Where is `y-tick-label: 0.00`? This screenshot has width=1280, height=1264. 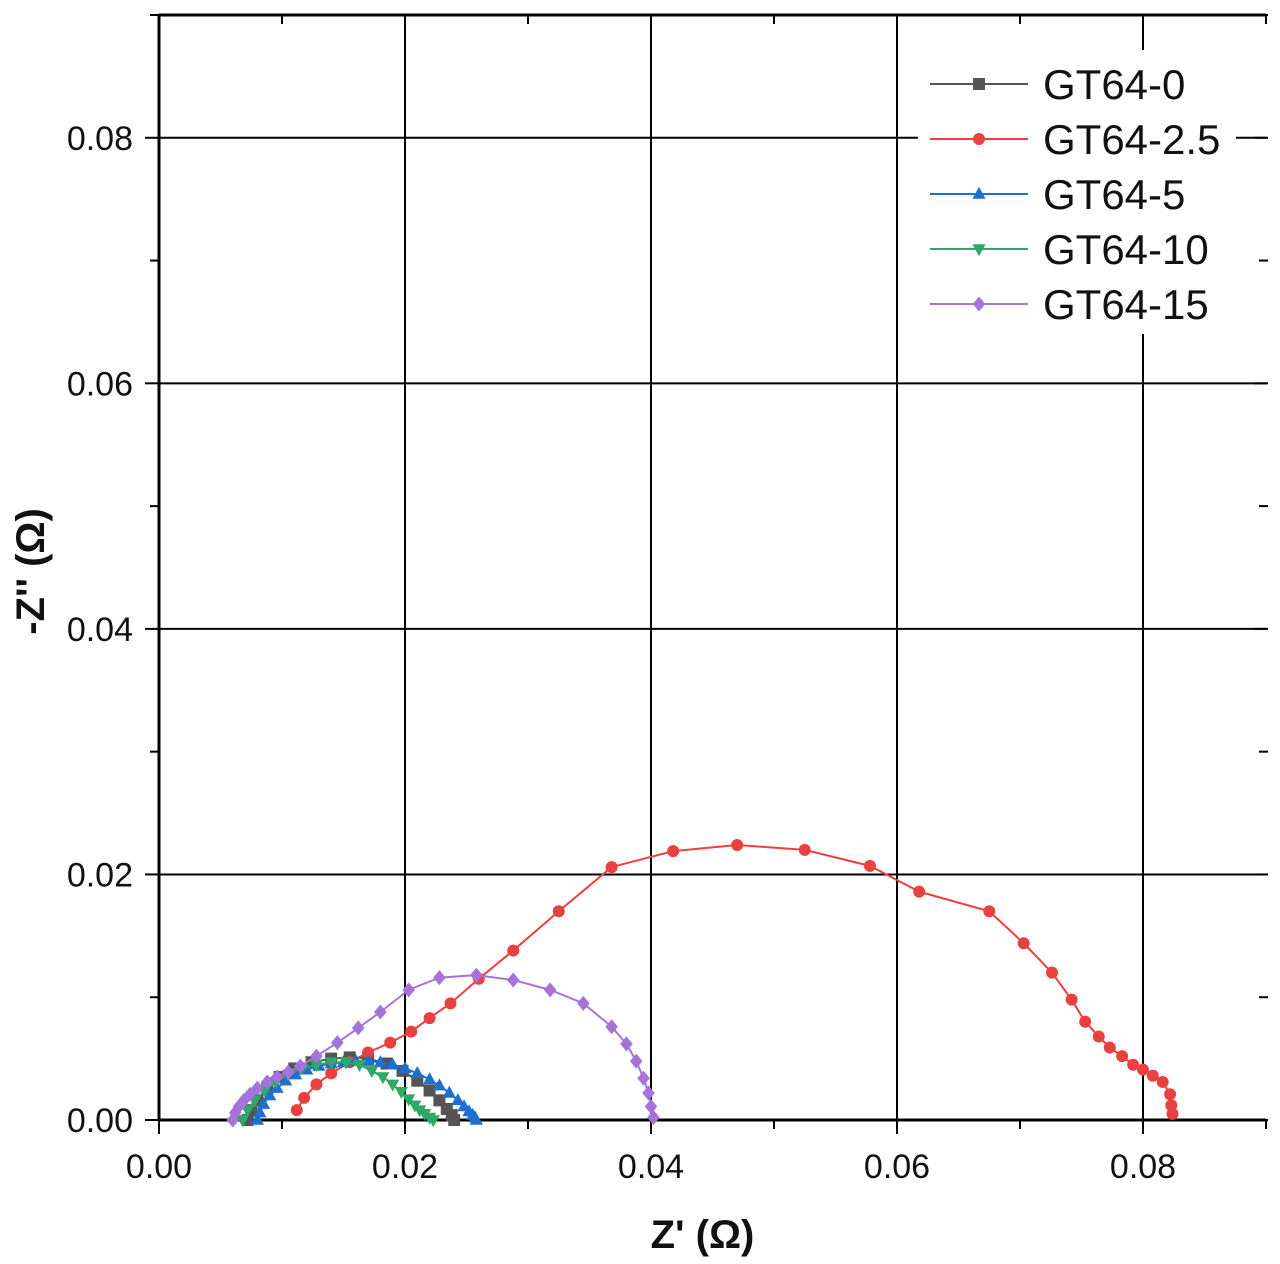
y-tick-label: 0.00 is located at coordinates (100, 1121).